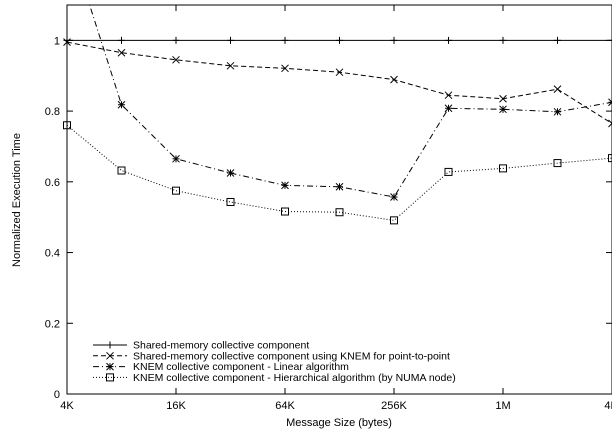 The height and width of the screenshot is (432, 612). Describe the element at coordinates (176, 406) in the screenshot. I see `x-tick-label: 16K` at that location.